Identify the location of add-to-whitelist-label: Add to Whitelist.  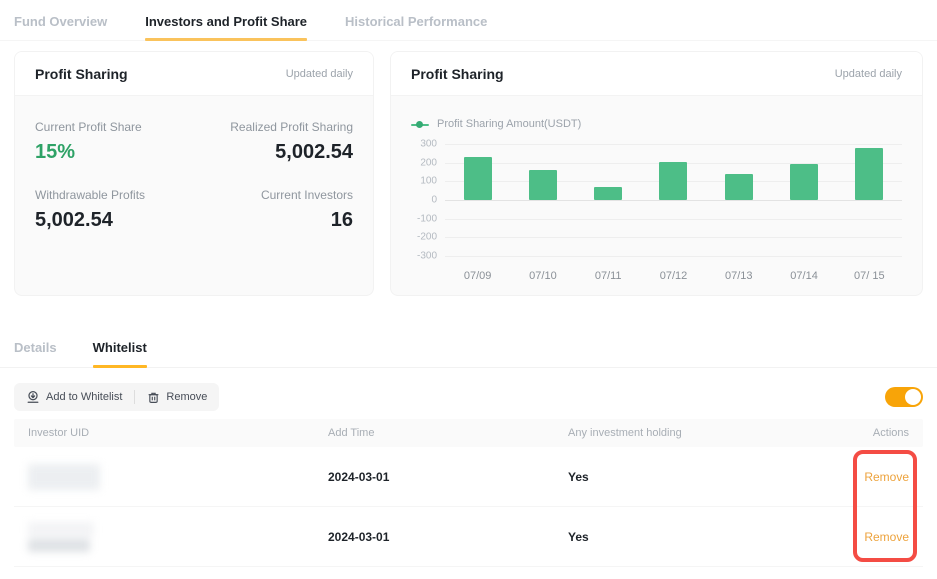
(84, 397).